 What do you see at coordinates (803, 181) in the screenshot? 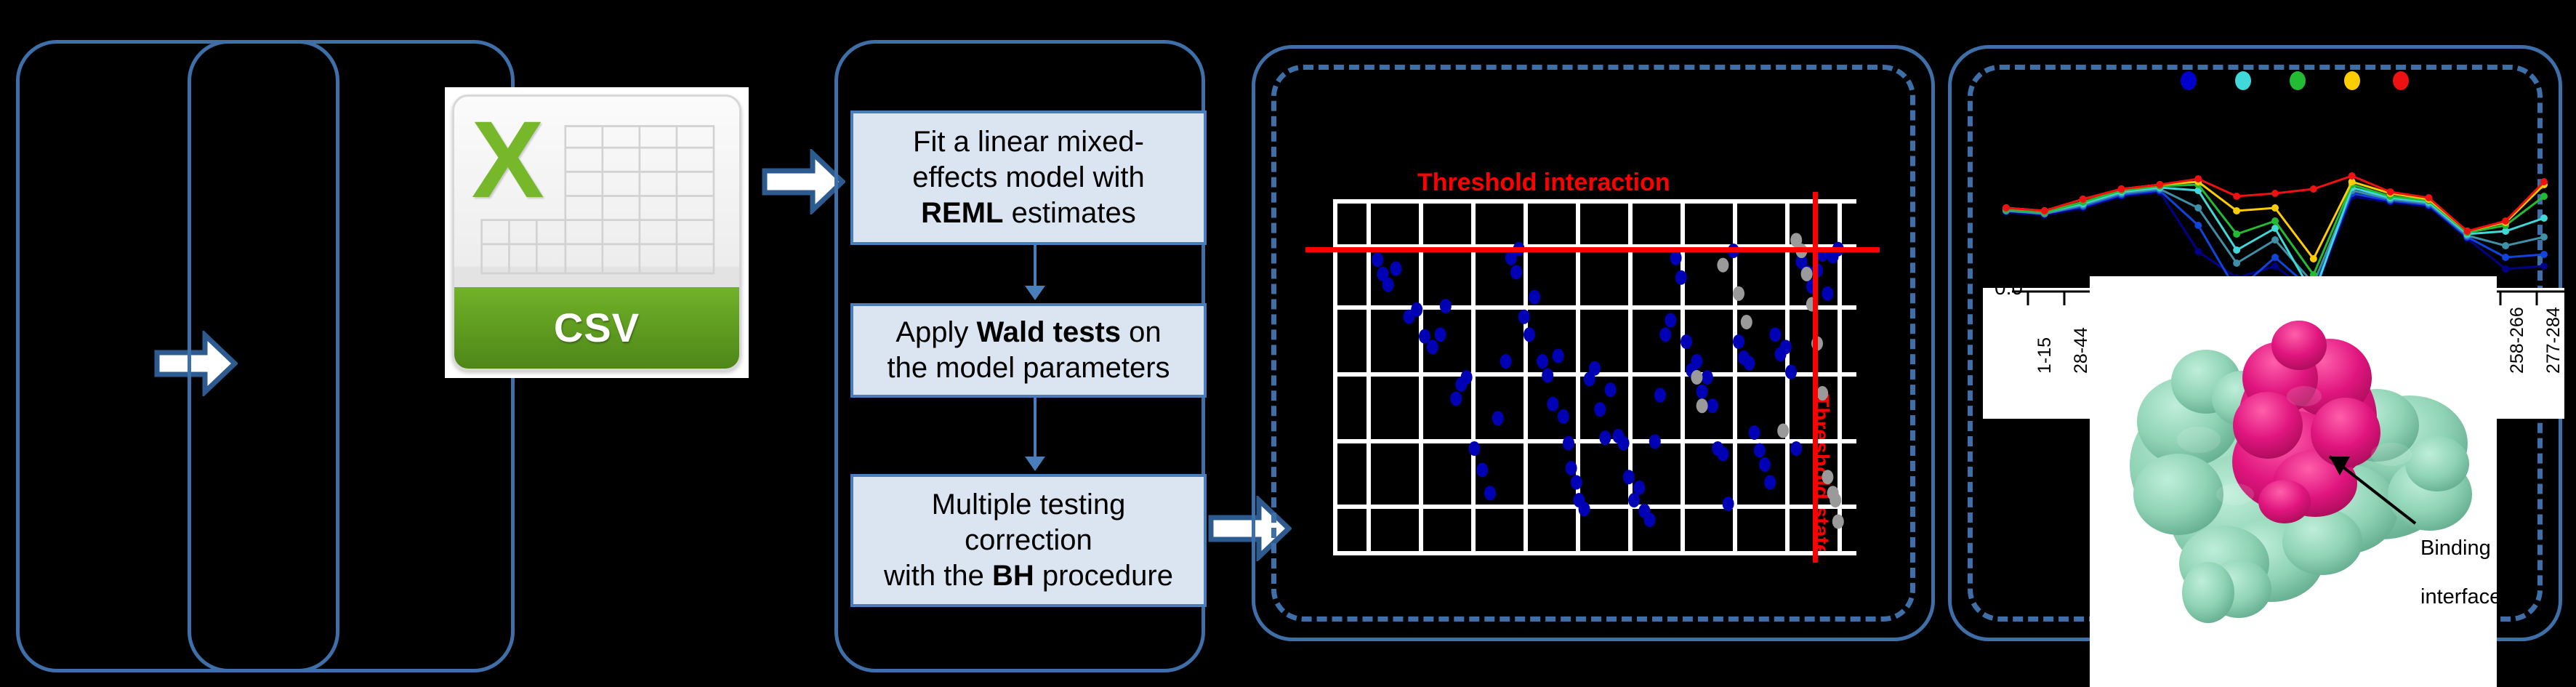
I see `arrow-to-model-steps` at bounding box center [803, 181].